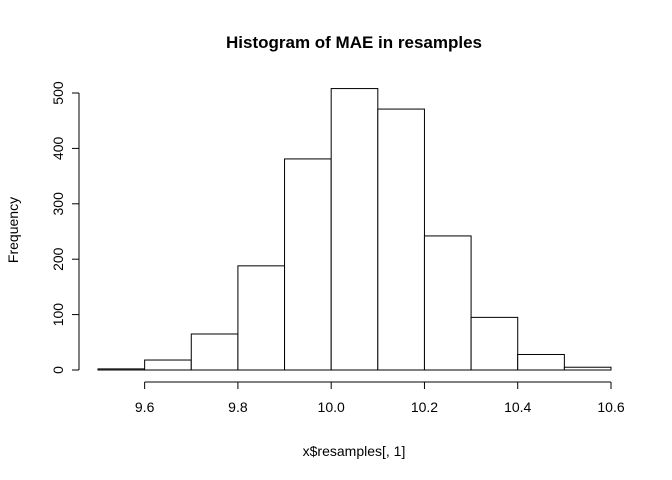 The image size is (672, 480). Describe the element at coordinates (517, 407) in the screenshot. I see `x-tick-label: 10.4` at that location.